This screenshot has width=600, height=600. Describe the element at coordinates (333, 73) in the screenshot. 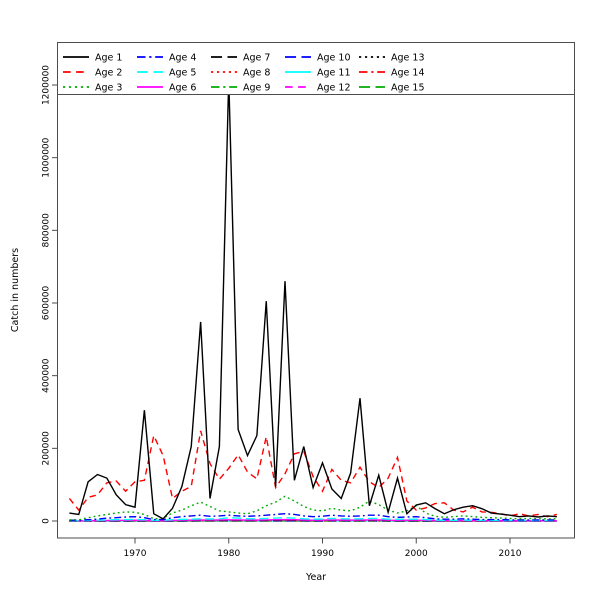

I see `legend-label: Age 11` at that location.